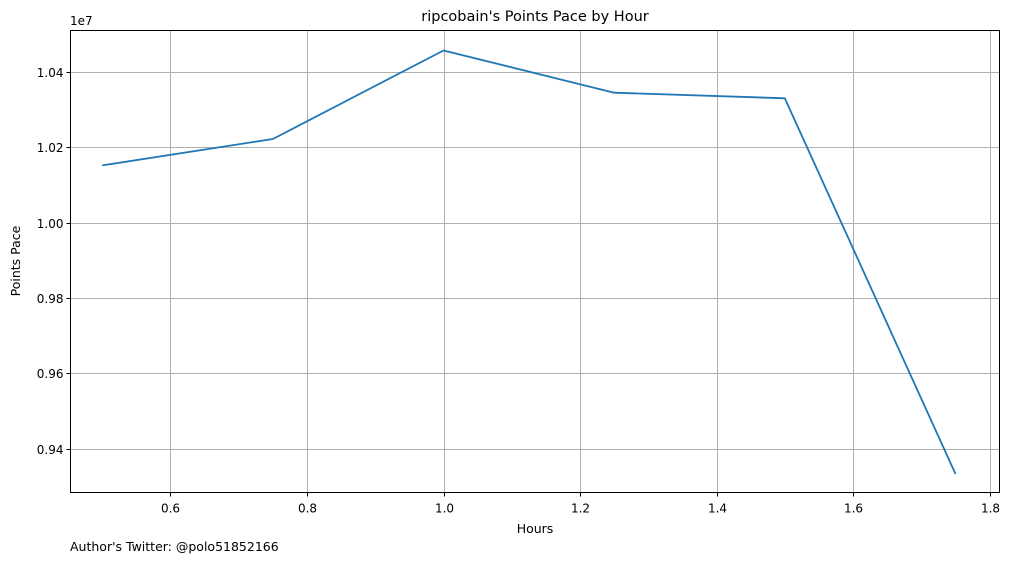  I want to click on x-ticks: 0.6 0.8 1.0 1.2 1.4 1.6 1.8, so click(580, 504).